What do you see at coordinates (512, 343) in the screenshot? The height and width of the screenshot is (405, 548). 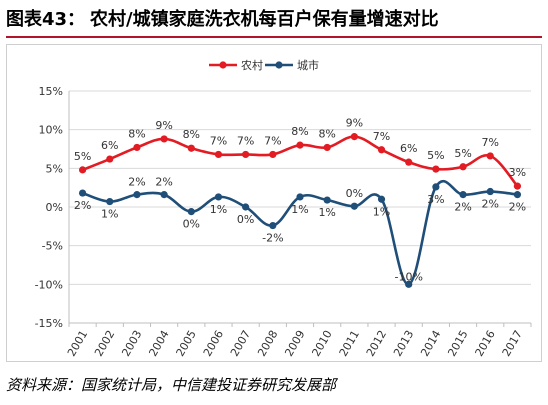 I see `x-tick-label: 2017` at bounding box center [512, 343].